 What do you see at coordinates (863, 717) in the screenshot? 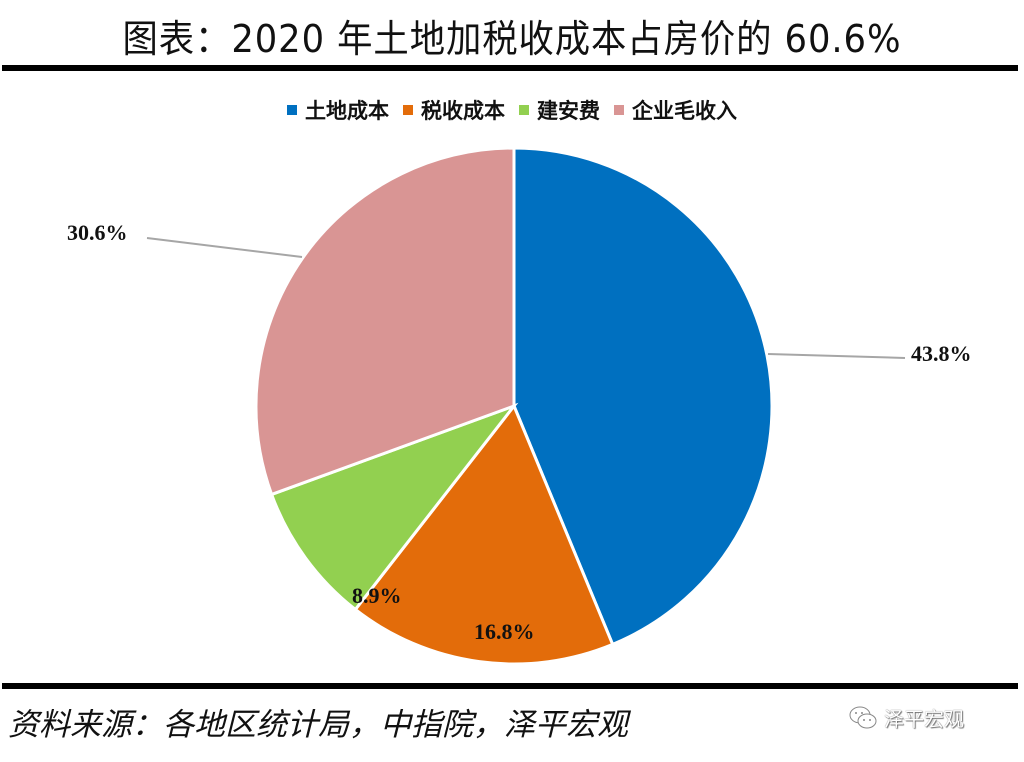
I see `wechat-icon` at bounding box center [863, 717].